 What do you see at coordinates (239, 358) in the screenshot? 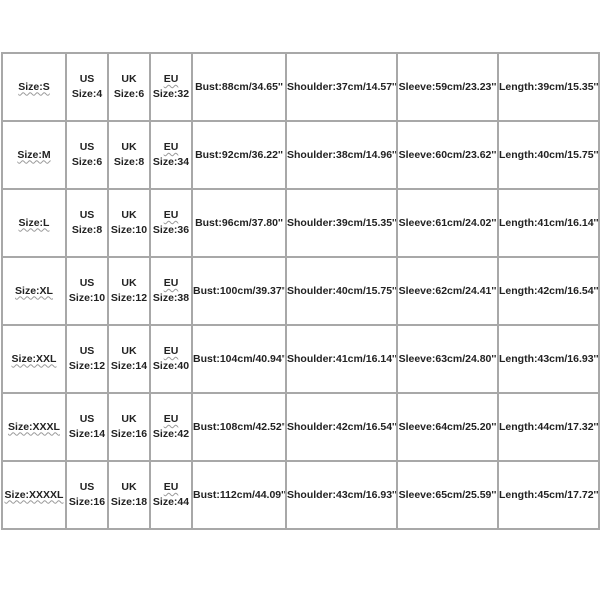
I see `bust-cell-text: Bust:104cm/40.94''` at bounding box center [239, 358].